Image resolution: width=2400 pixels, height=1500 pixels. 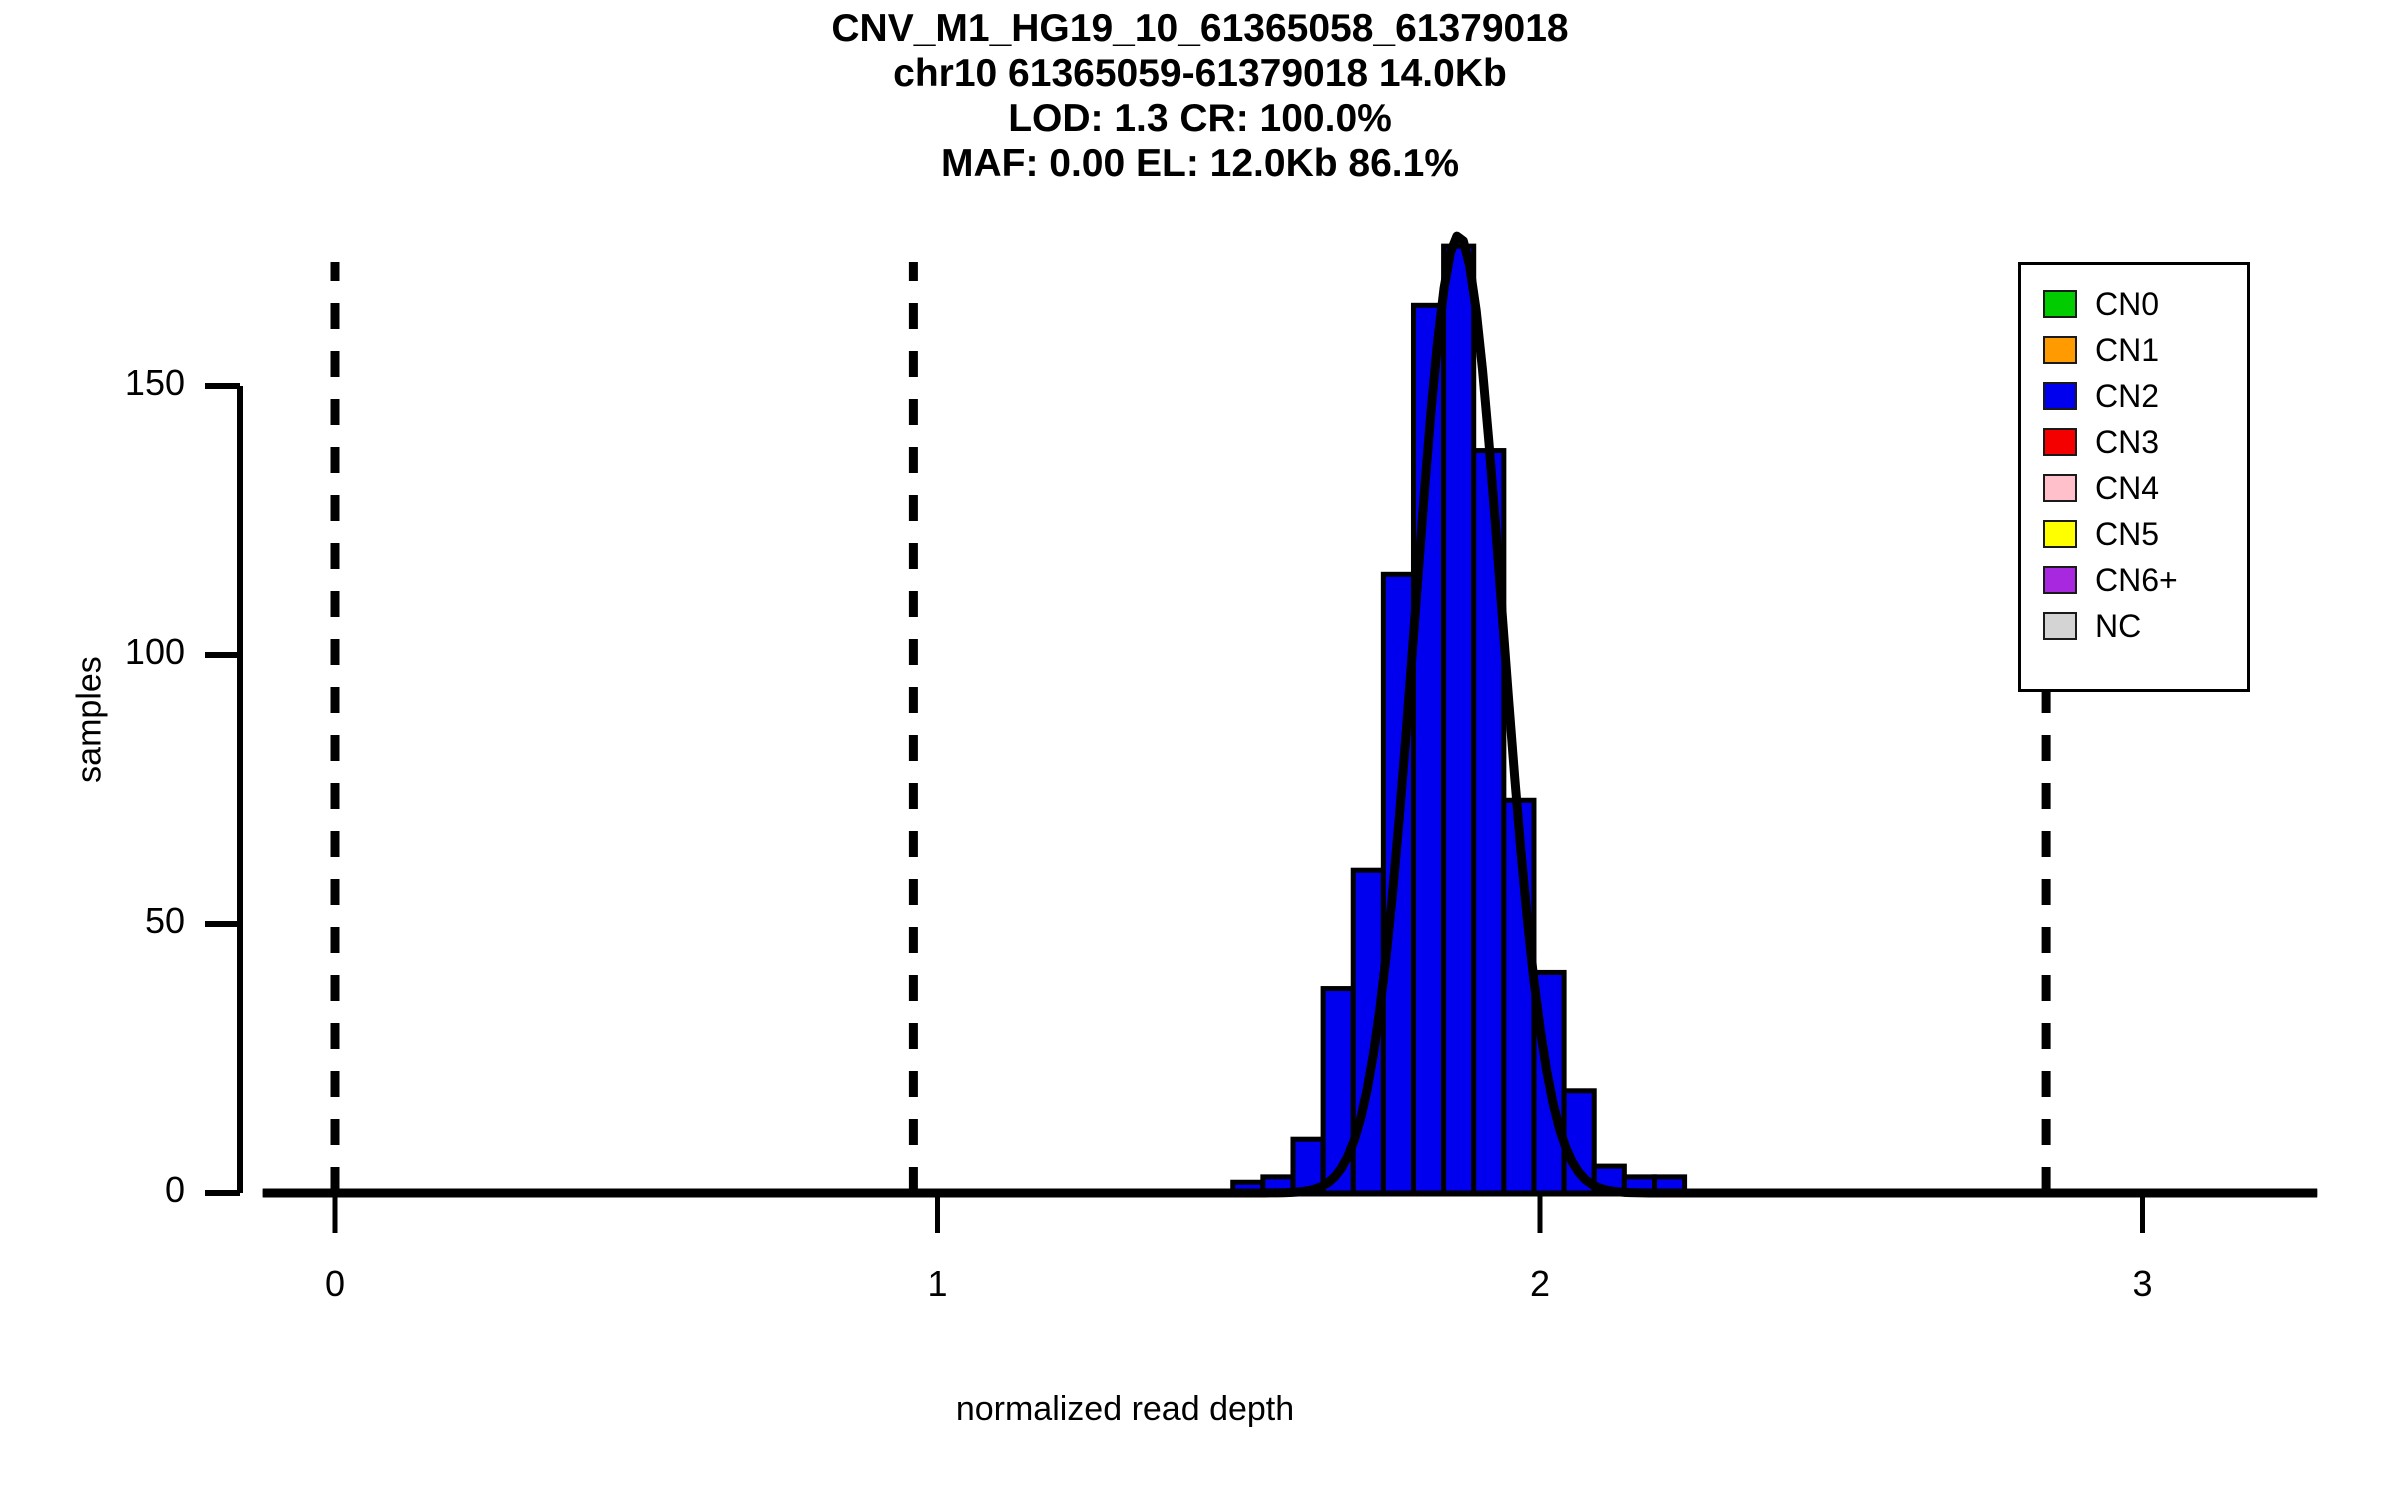 What do you see at coordinates (154, 651) in the screenshot?
I see `y-tick-label-100: 100` at bounding box center [154, 651].